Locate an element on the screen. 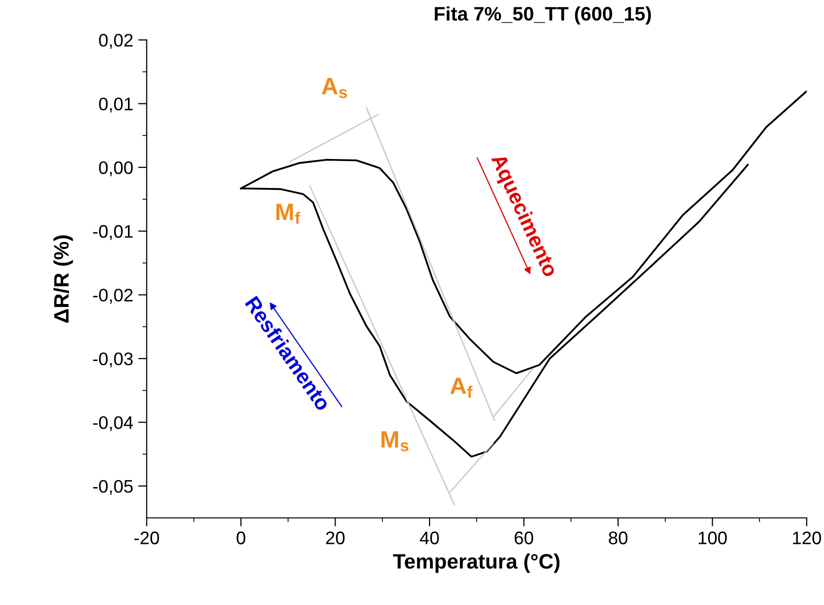 This screenshot has width=824, height=605. y-tick-label: 0,01 is located at coordinates (116, 105).